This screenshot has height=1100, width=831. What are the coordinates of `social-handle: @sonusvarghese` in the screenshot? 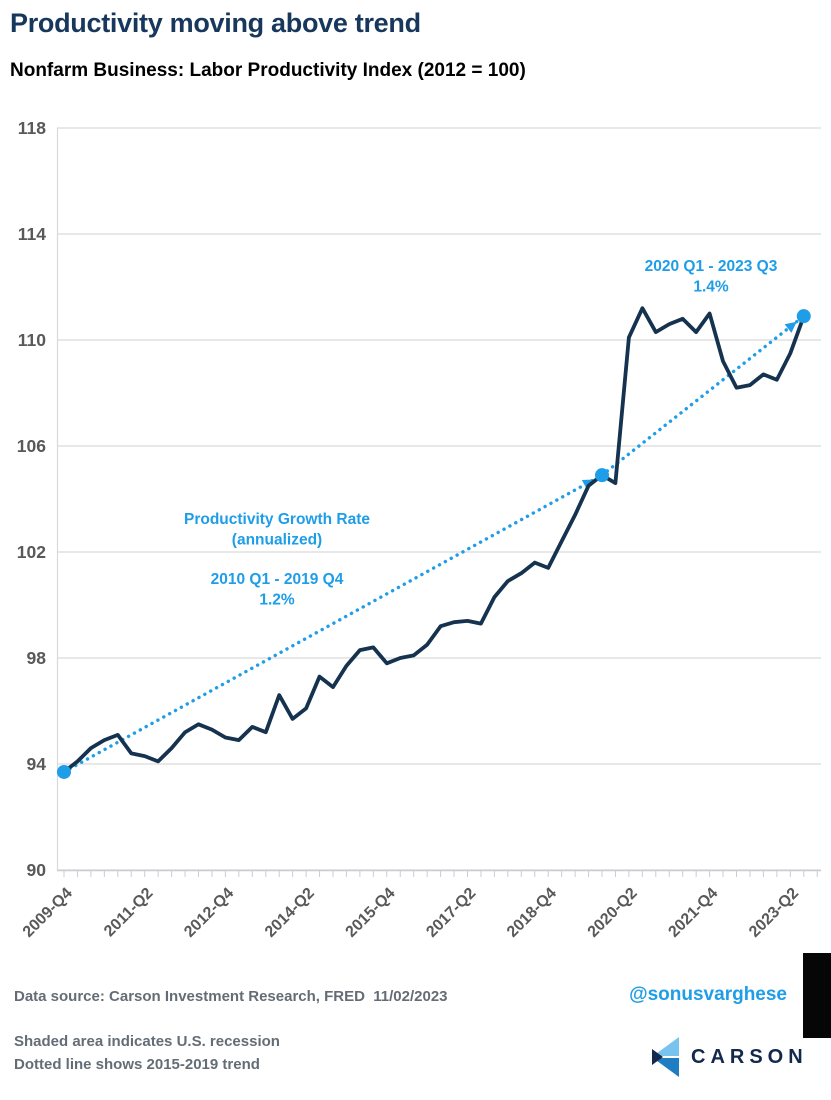 It's located at (708, 994).